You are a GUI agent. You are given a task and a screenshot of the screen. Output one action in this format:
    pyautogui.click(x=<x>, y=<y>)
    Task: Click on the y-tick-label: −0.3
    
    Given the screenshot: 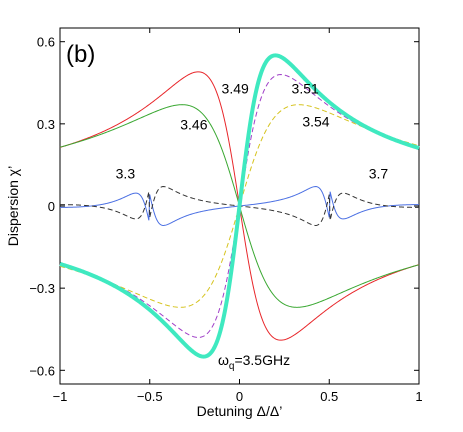 What is the action you would take?
    pyautogui.click(x=42, y=288)
    